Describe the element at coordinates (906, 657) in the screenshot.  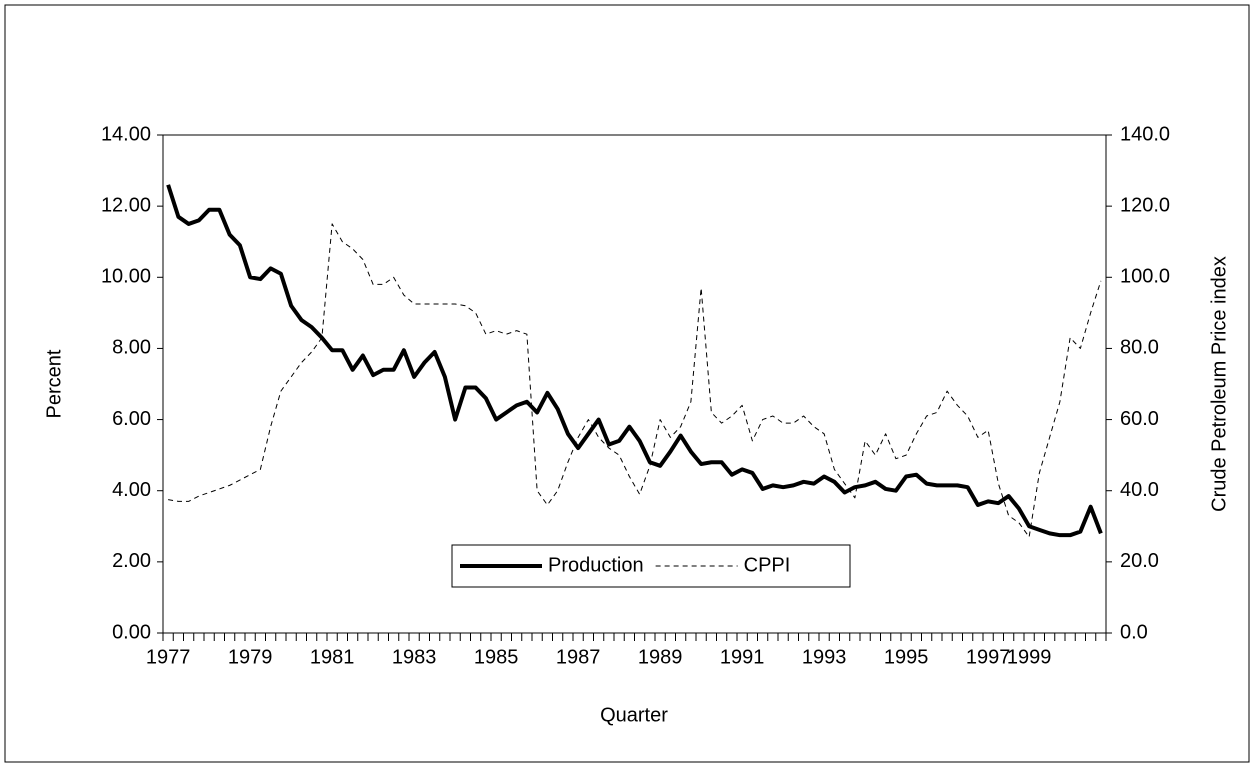
I see `x-tick-label: 1995` at that location.